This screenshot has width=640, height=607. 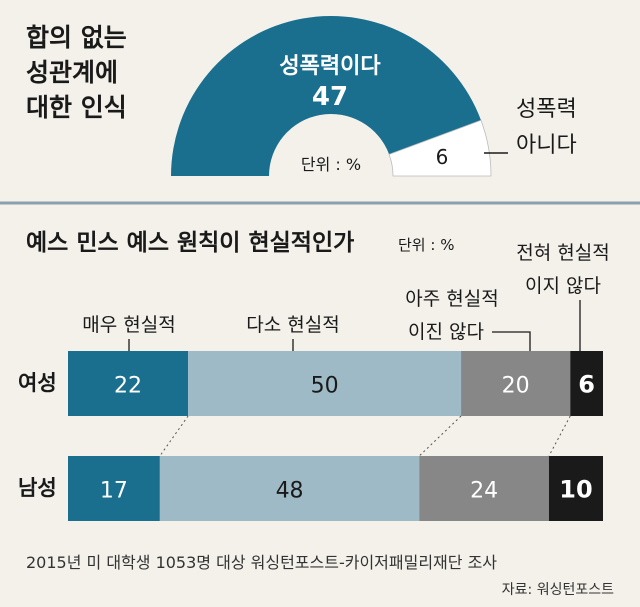 What do you see at coordinates (290, 491) in the screenshot?
I see `bar-value-label-2-2: 48` at bounding box center [290, 491].